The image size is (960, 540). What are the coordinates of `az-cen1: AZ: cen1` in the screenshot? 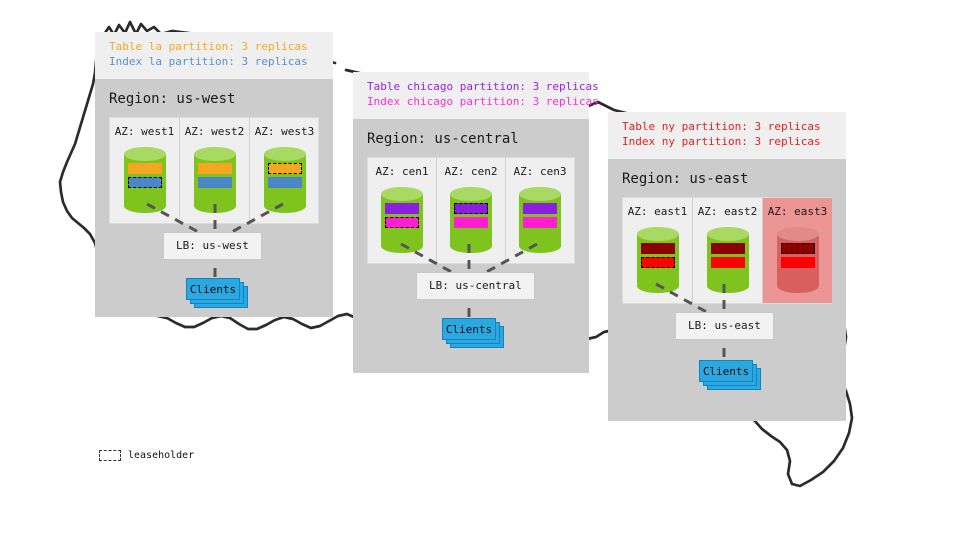 It's located at (402, 210).